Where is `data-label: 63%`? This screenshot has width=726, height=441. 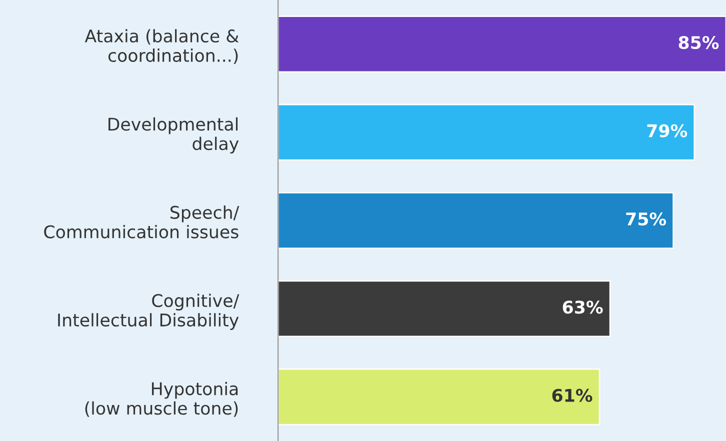
data-label: 63% is located at coordinates (582, 307).